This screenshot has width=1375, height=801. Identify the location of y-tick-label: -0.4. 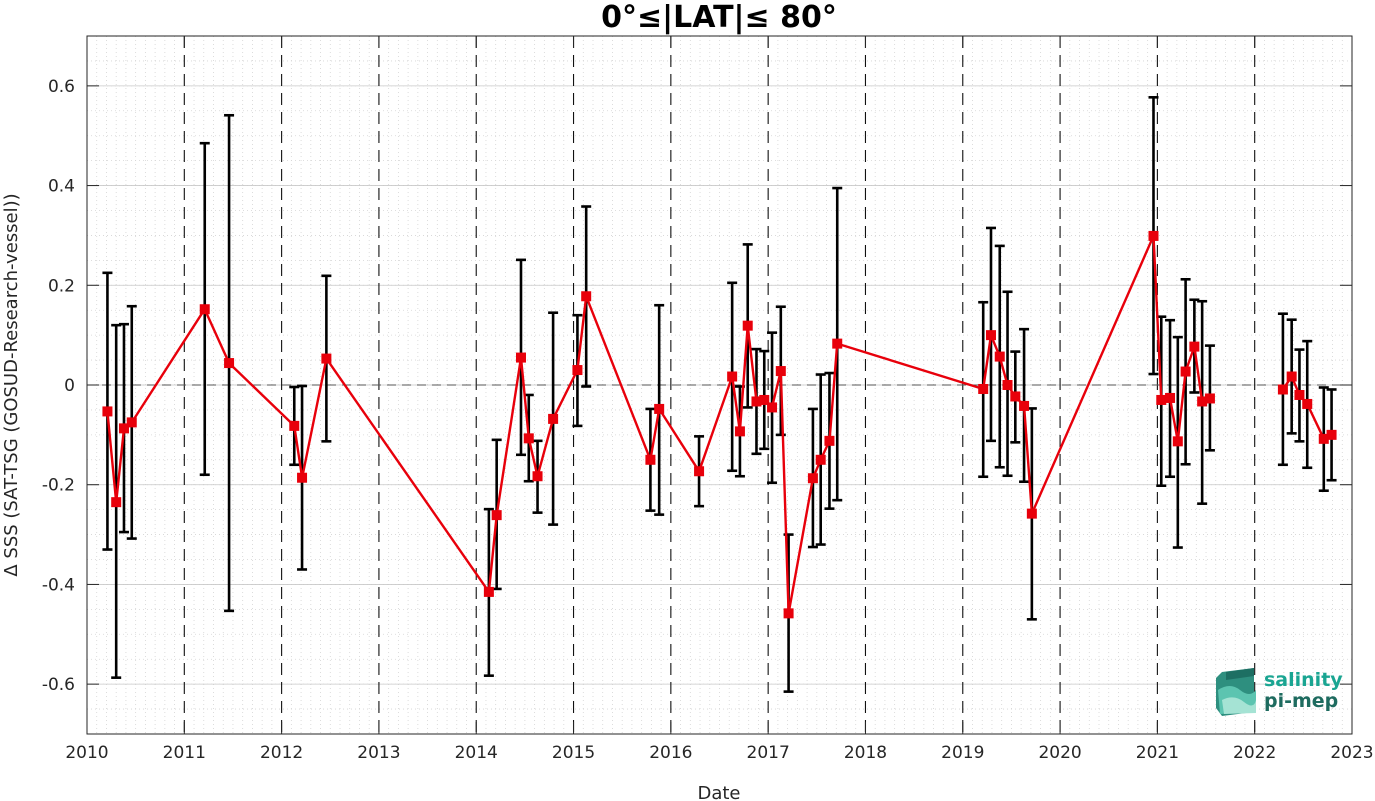
(58, 585).